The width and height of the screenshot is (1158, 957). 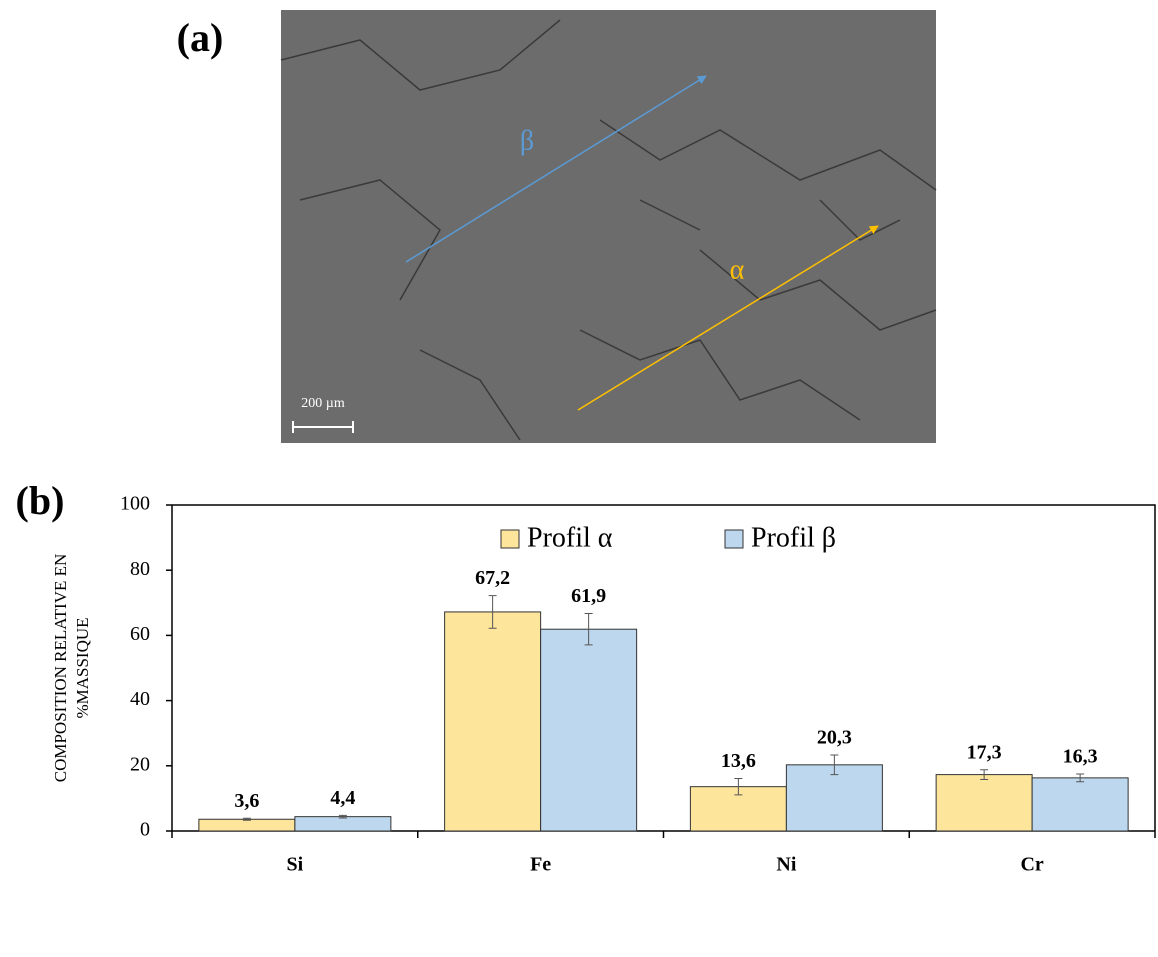 I want to click on y-axis-label: %MASSIQUE, so click(x=82, y=667).